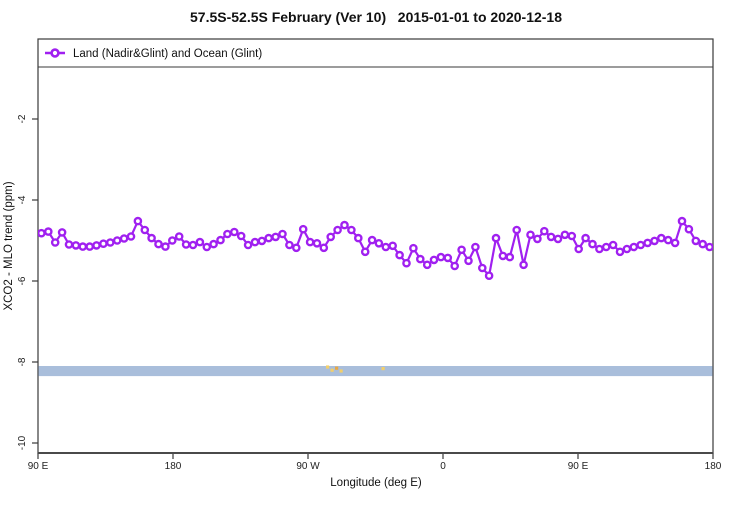  I want to click on y-tick-label: -4, so click(22, 199).